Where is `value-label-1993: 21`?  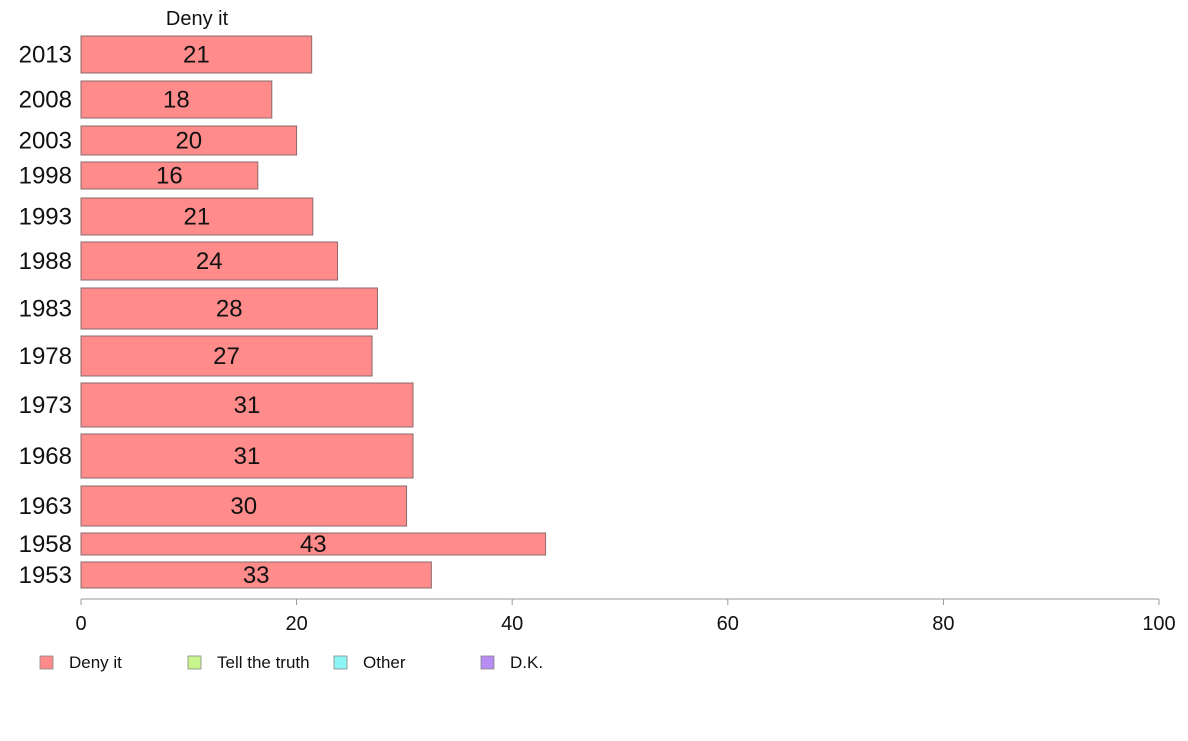
value-label-1993: 21 is located at coordinates (197, 217).